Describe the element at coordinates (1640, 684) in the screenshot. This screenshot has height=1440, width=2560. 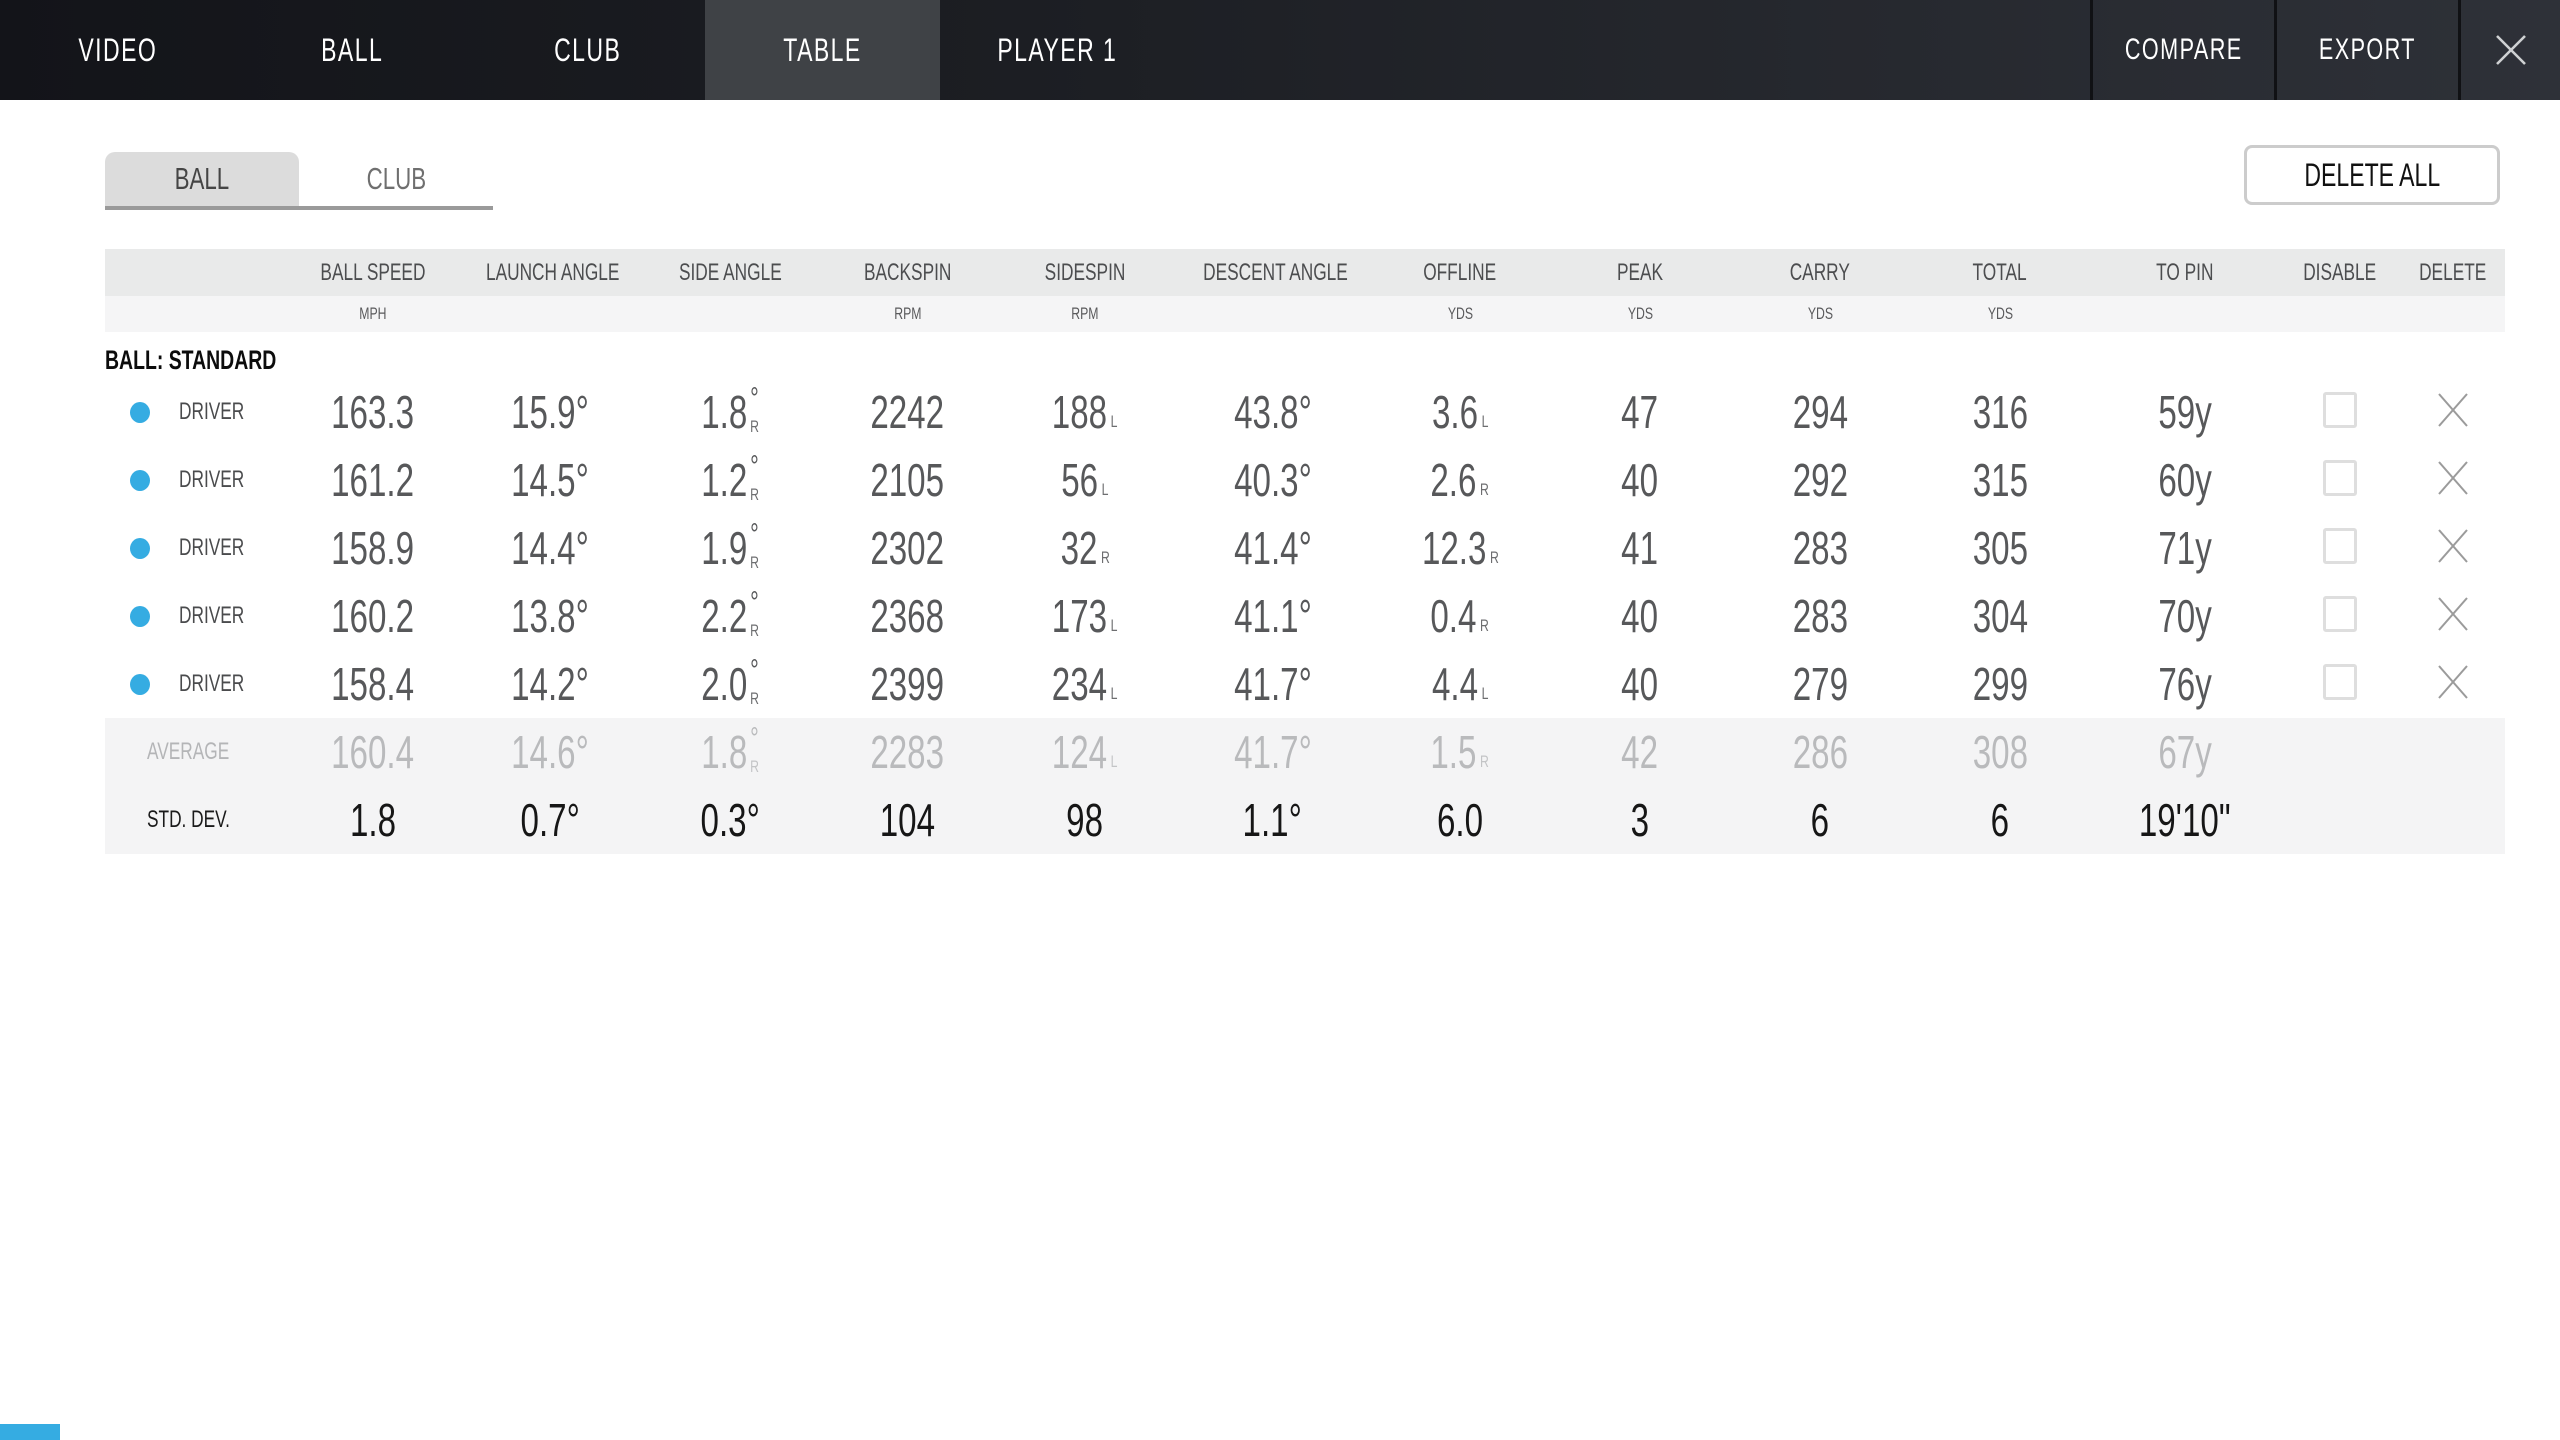
I see `cell-peak: 40` at that location.